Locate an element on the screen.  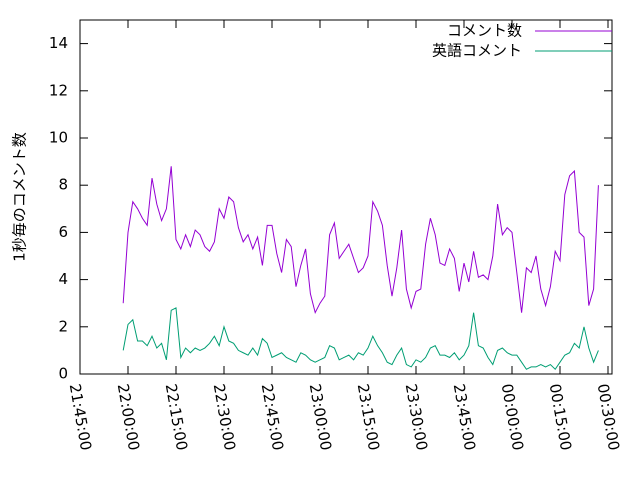
x-tick-label: 23:30:00 is located at coordinates (416, 416).